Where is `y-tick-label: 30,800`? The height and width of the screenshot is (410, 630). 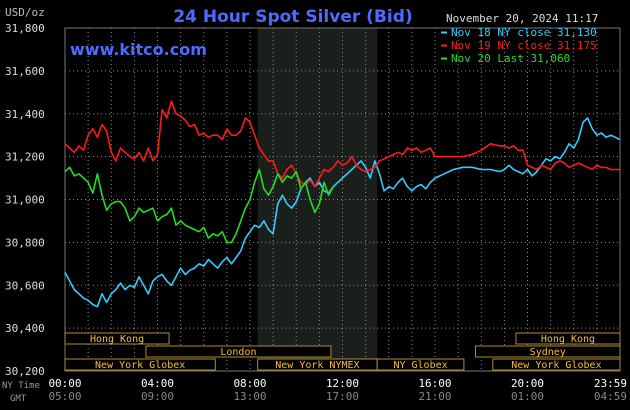 y-tick-label: 30,800 is located at coordinates (25, 242).